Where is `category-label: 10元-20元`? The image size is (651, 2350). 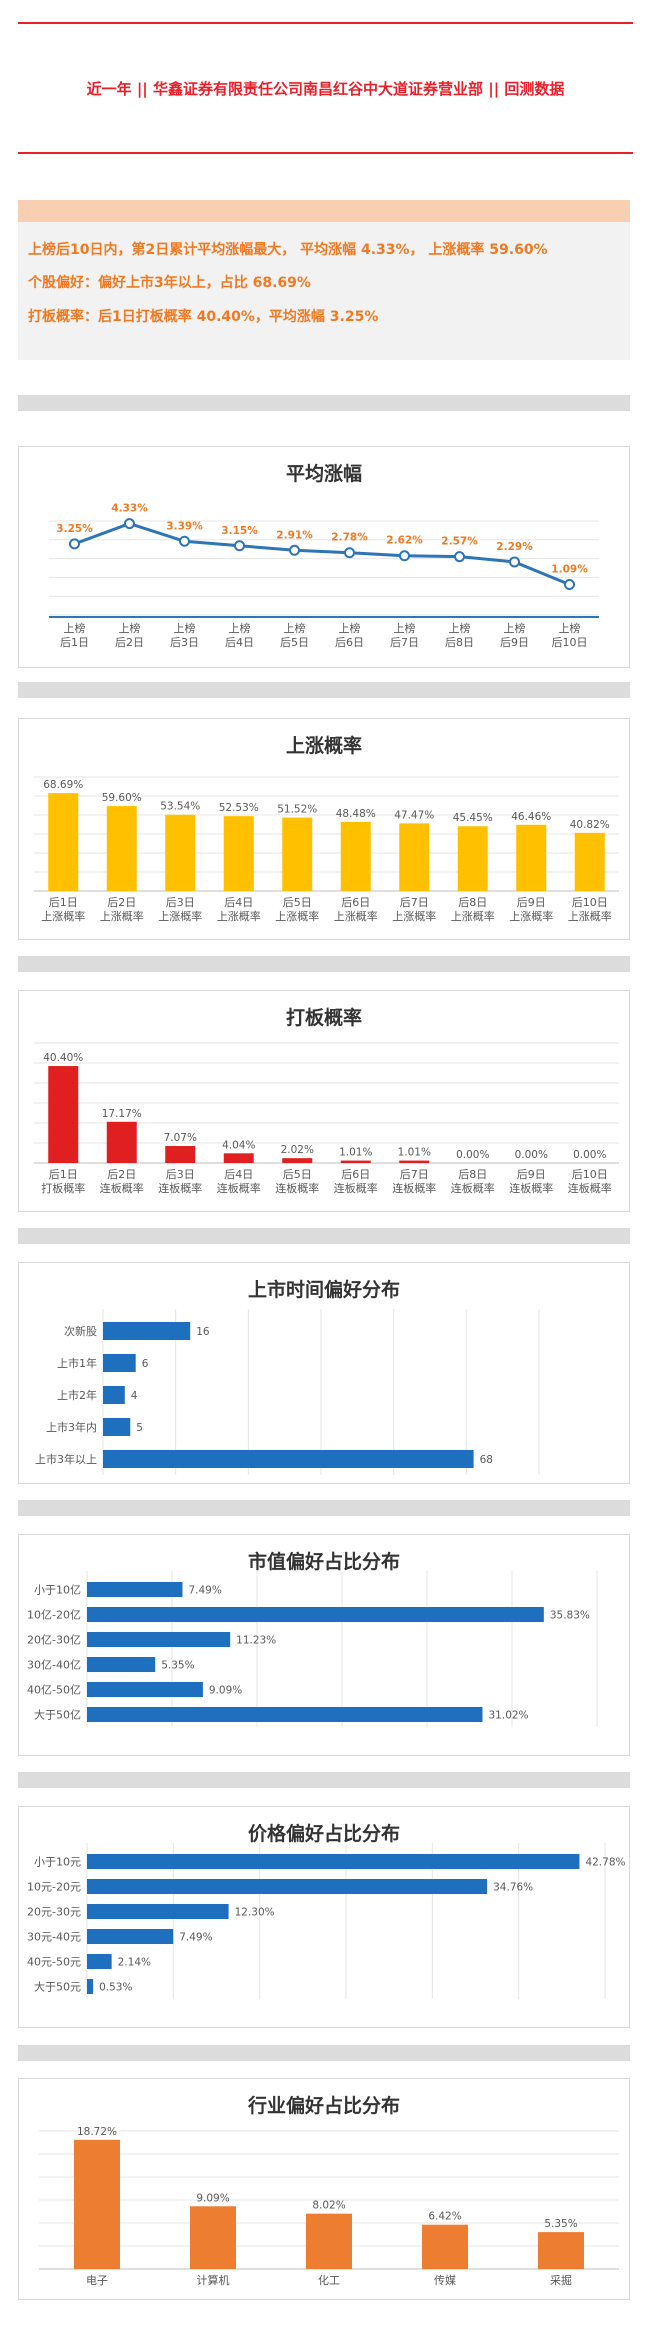 category-label: 10元-20元 is located at coordinates (54, 1887).